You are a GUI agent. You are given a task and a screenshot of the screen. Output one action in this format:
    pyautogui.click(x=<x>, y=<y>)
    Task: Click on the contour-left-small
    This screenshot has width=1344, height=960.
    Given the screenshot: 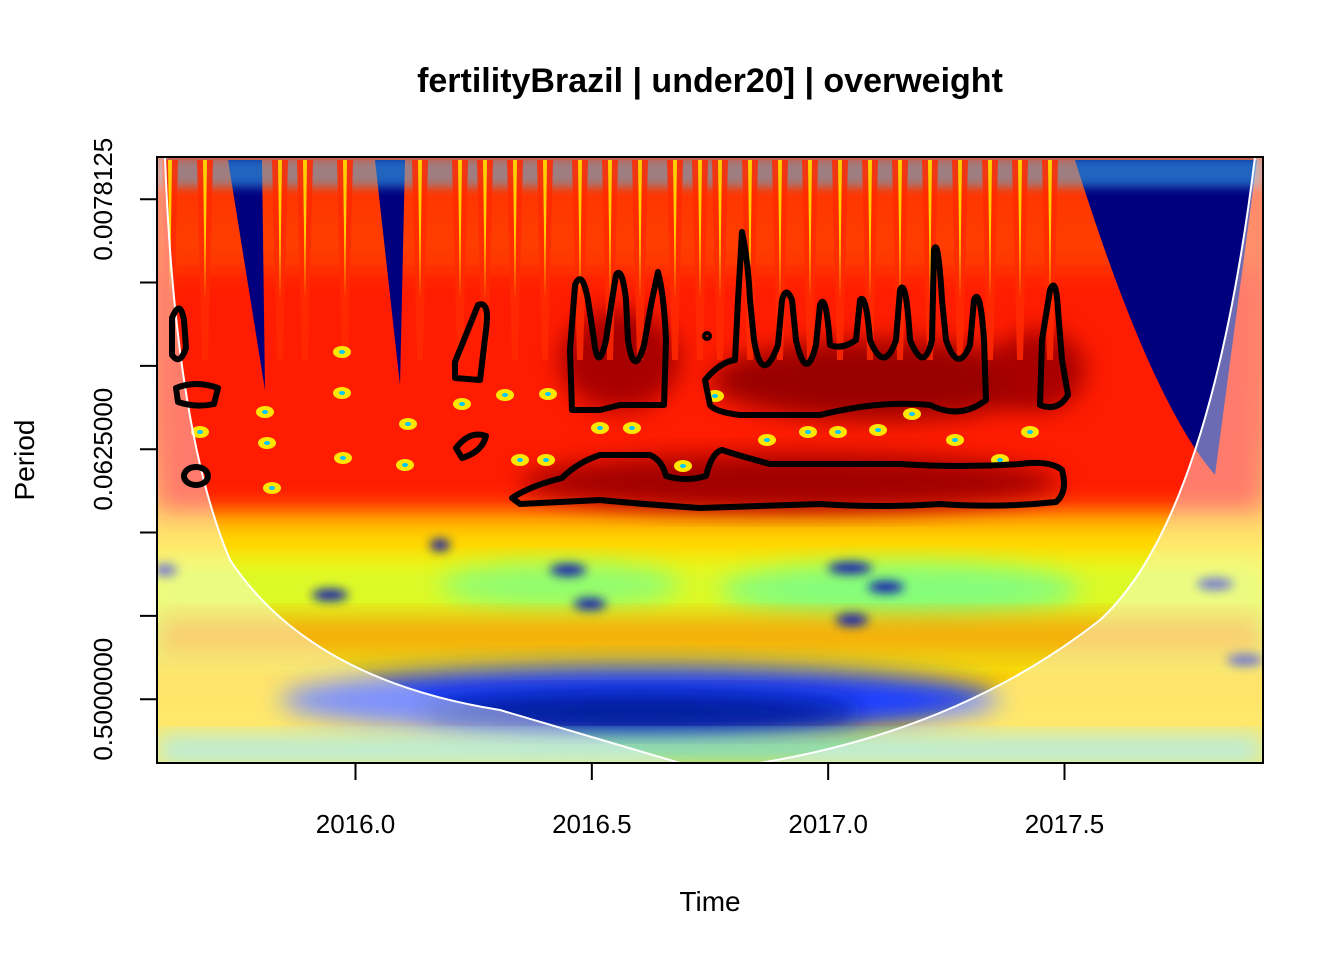 What is the action you would take?
    pyautogui.click(x=196, y=476)
    